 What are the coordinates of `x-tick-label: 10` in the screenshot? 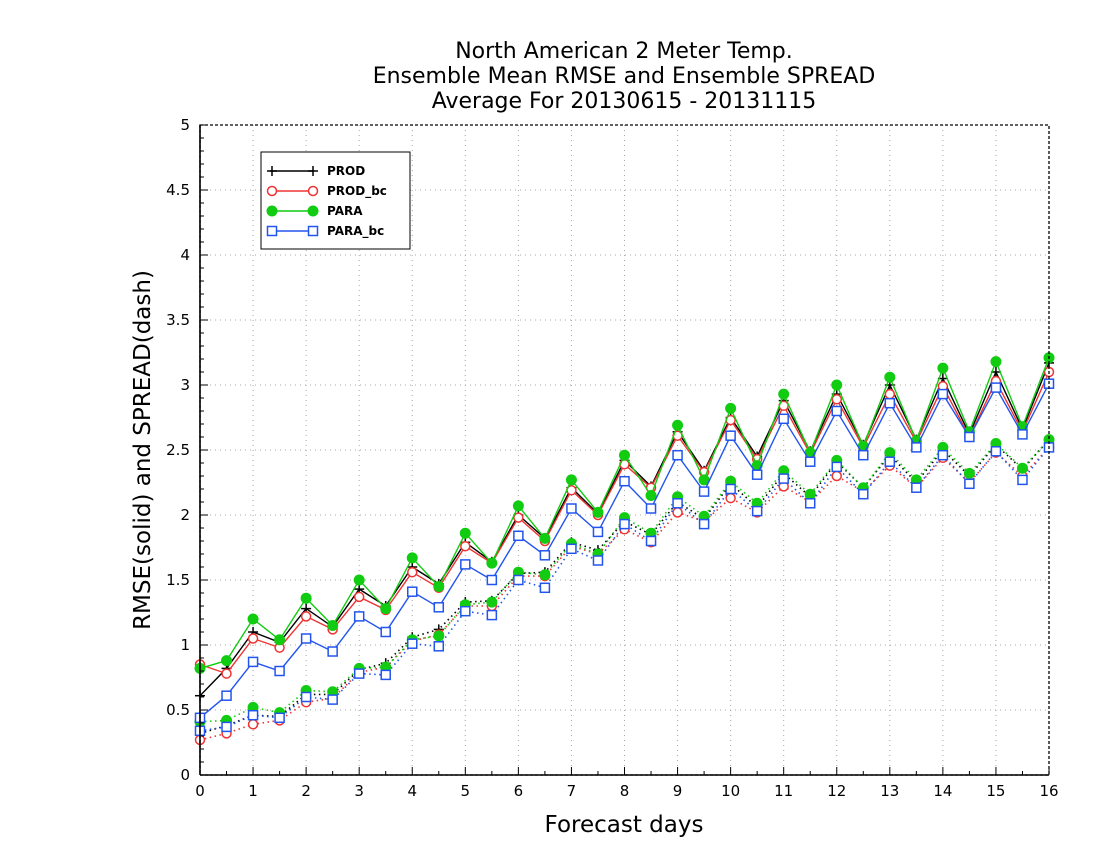 It's located at (730, 791).